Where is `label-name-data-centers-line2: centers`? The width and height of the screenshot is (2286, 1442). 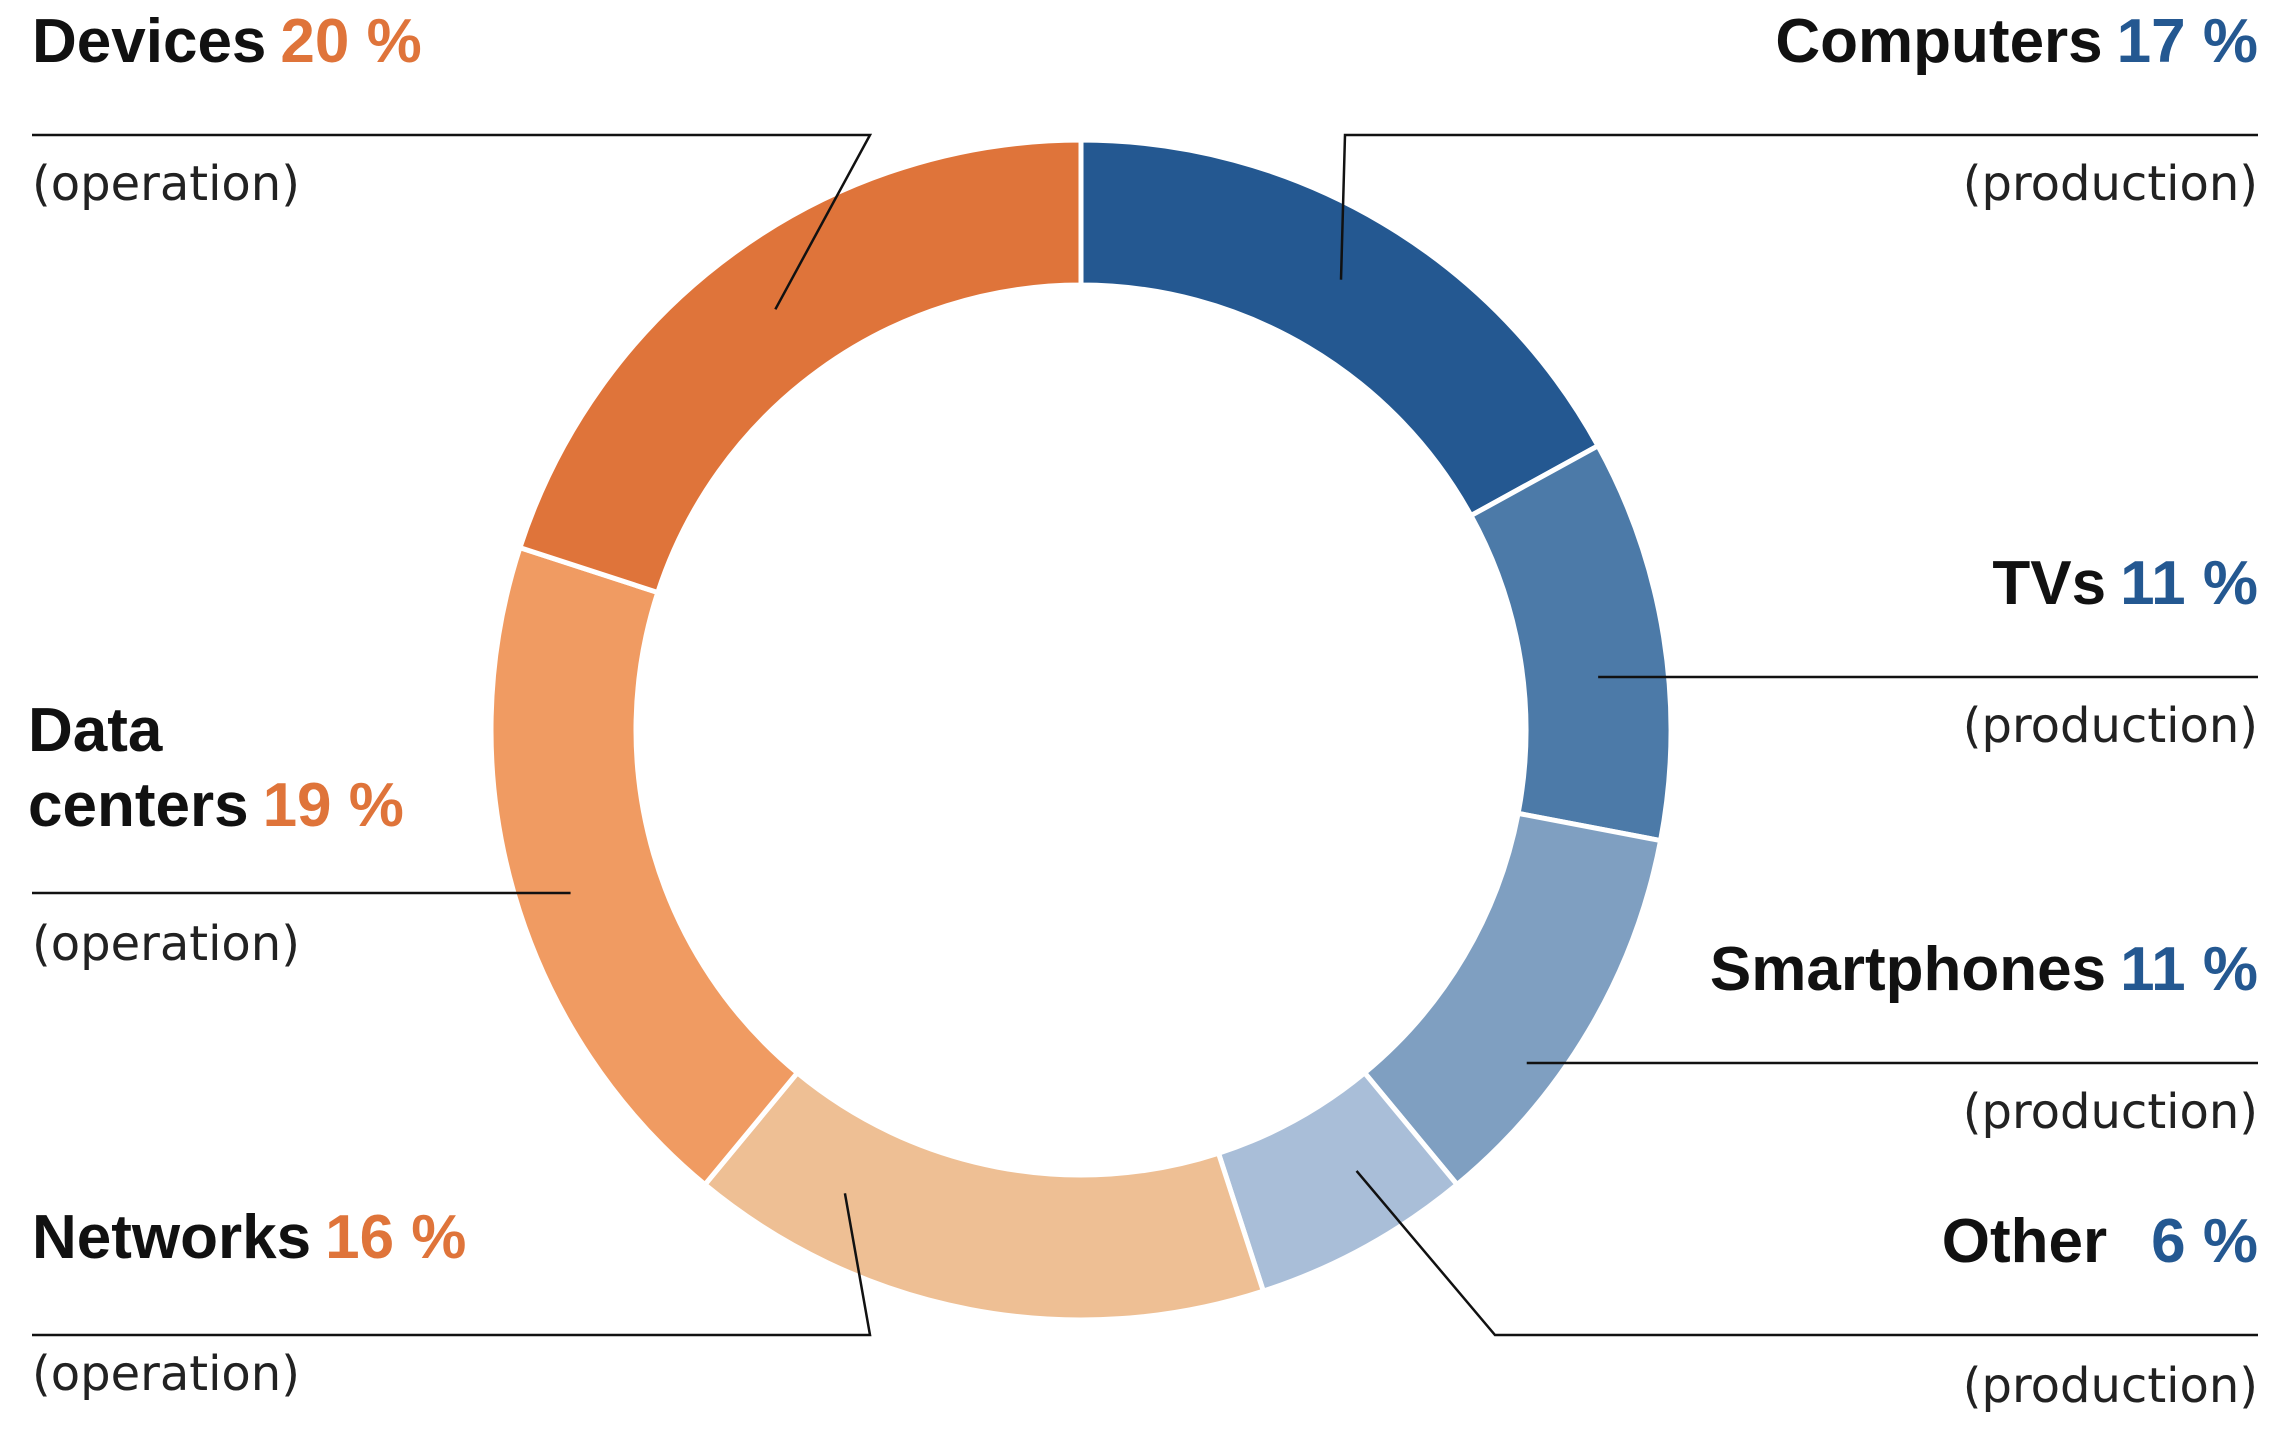 label-name-data-centers-line2: centers is located at coordinates (138, 805).